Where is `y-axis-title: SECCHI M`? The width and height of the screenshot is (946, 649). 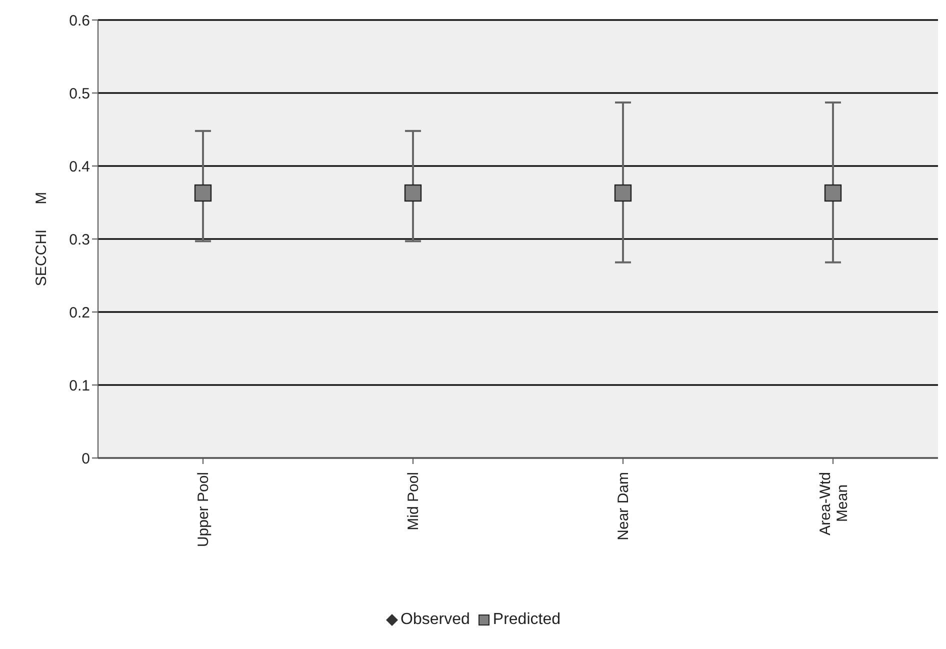
y-axis-title: SECCHI M is located at coordinates (41, 239).